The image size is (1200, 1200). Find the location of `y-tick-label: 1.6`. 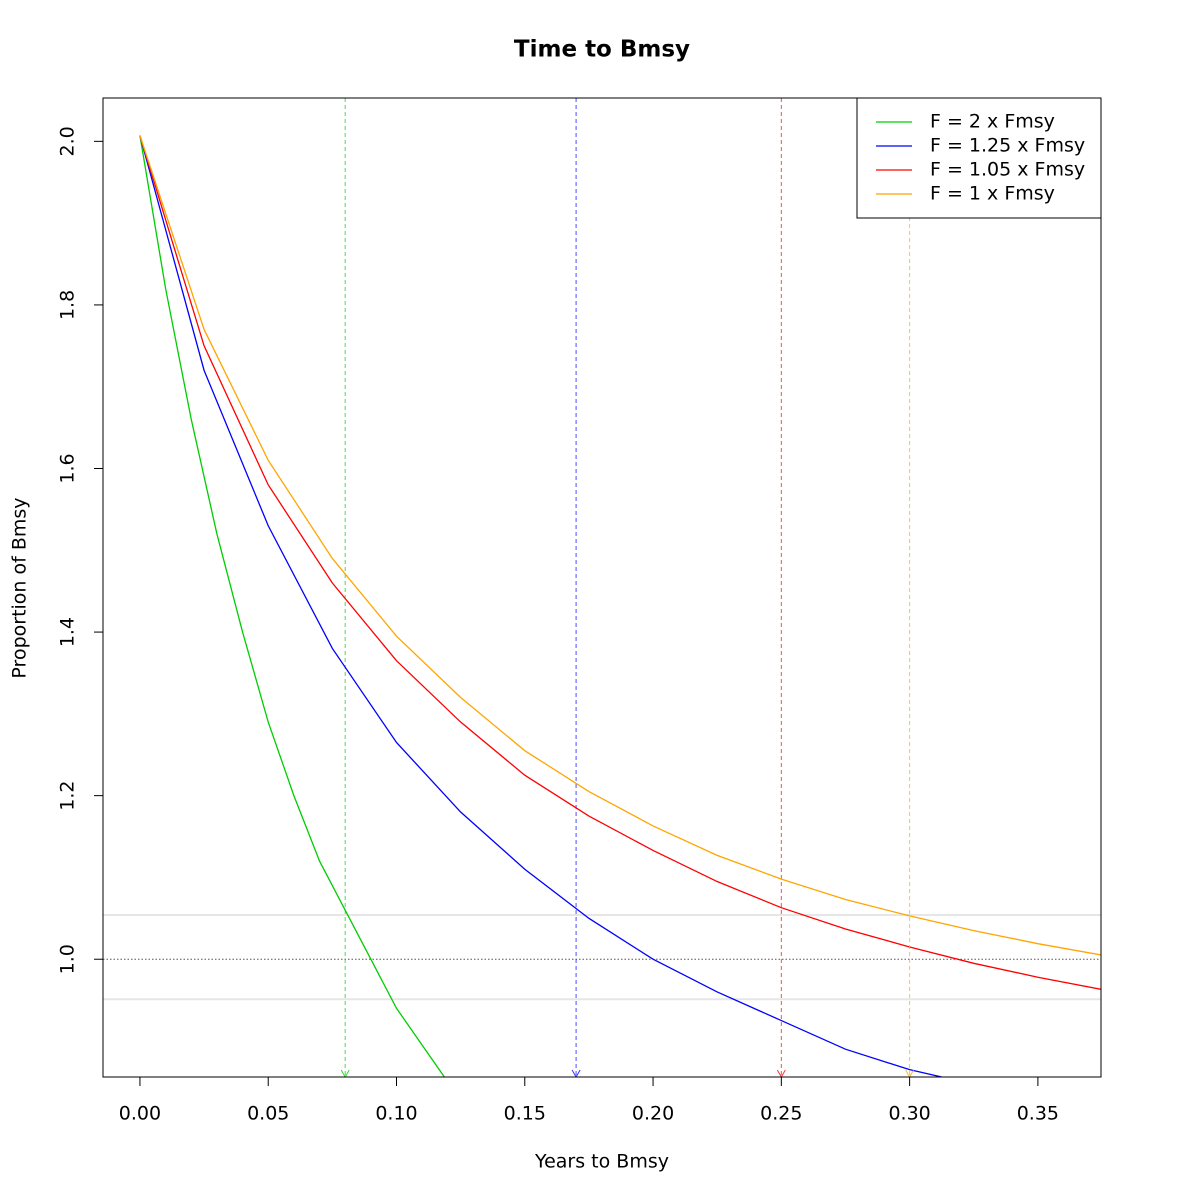

y-tick-label: 1.6 is located at coordinates (68, 468).